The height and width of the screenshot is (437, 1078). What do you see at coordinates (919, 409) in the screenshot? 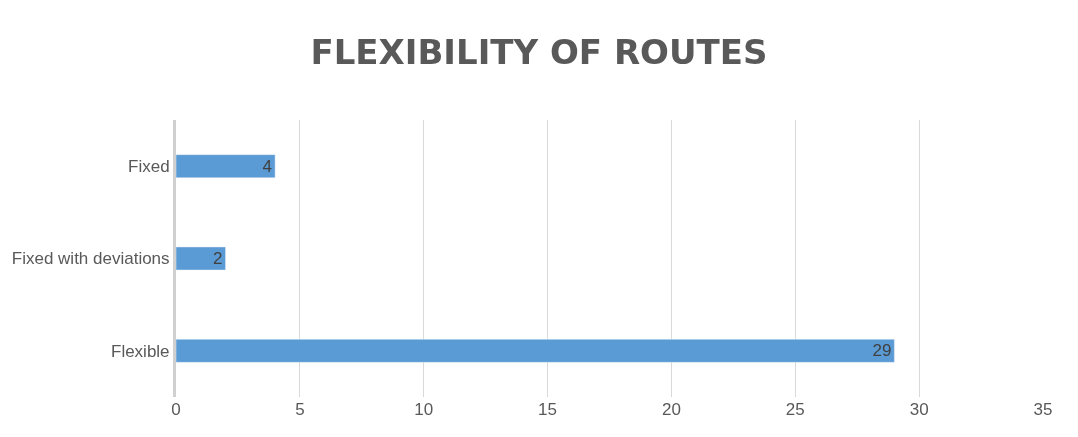
I see `x-tick-label: 30` at bounding box center [919, 409].